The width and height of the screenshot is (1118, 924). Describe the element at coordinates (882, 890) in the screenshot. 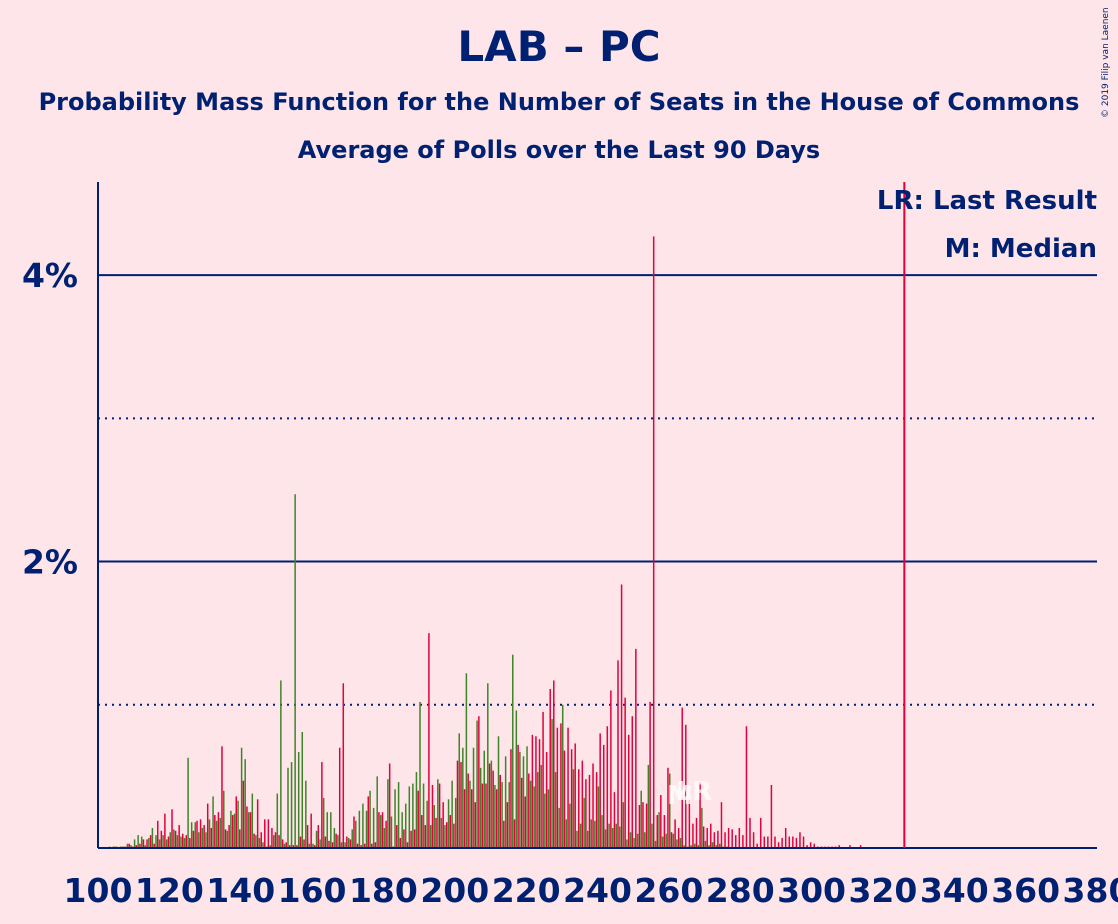

I see `x-tick-label: 320` at that location.